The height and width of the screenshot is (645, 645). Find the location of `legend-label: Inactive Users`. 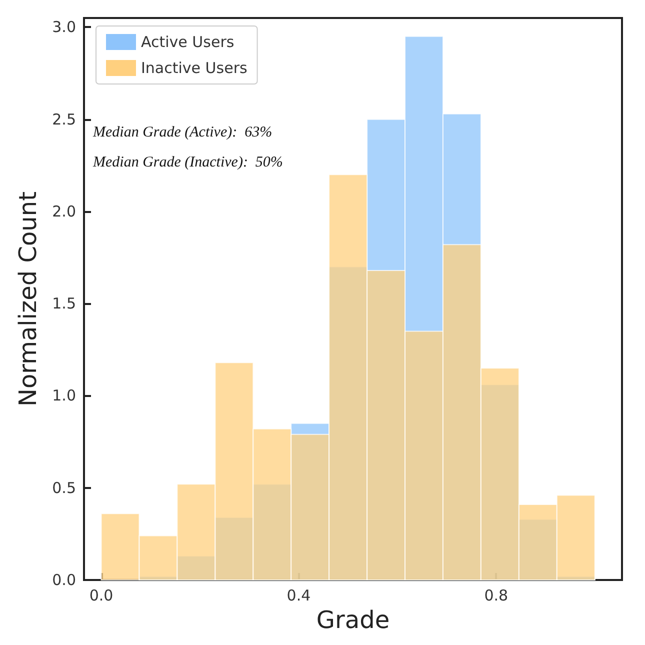

legend-label: Inactive Users is located at coordinates (194, 68).